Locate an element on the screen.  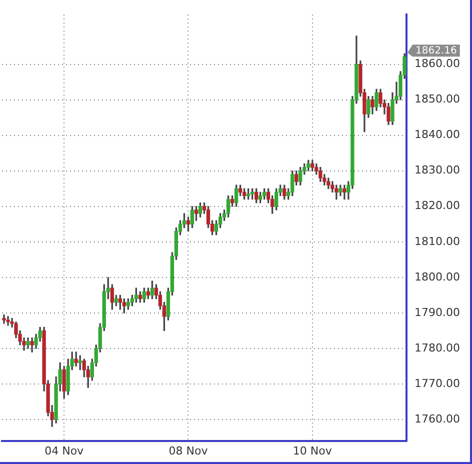
y-tick-label: 1830.00 is located at coordinates (437, 170).